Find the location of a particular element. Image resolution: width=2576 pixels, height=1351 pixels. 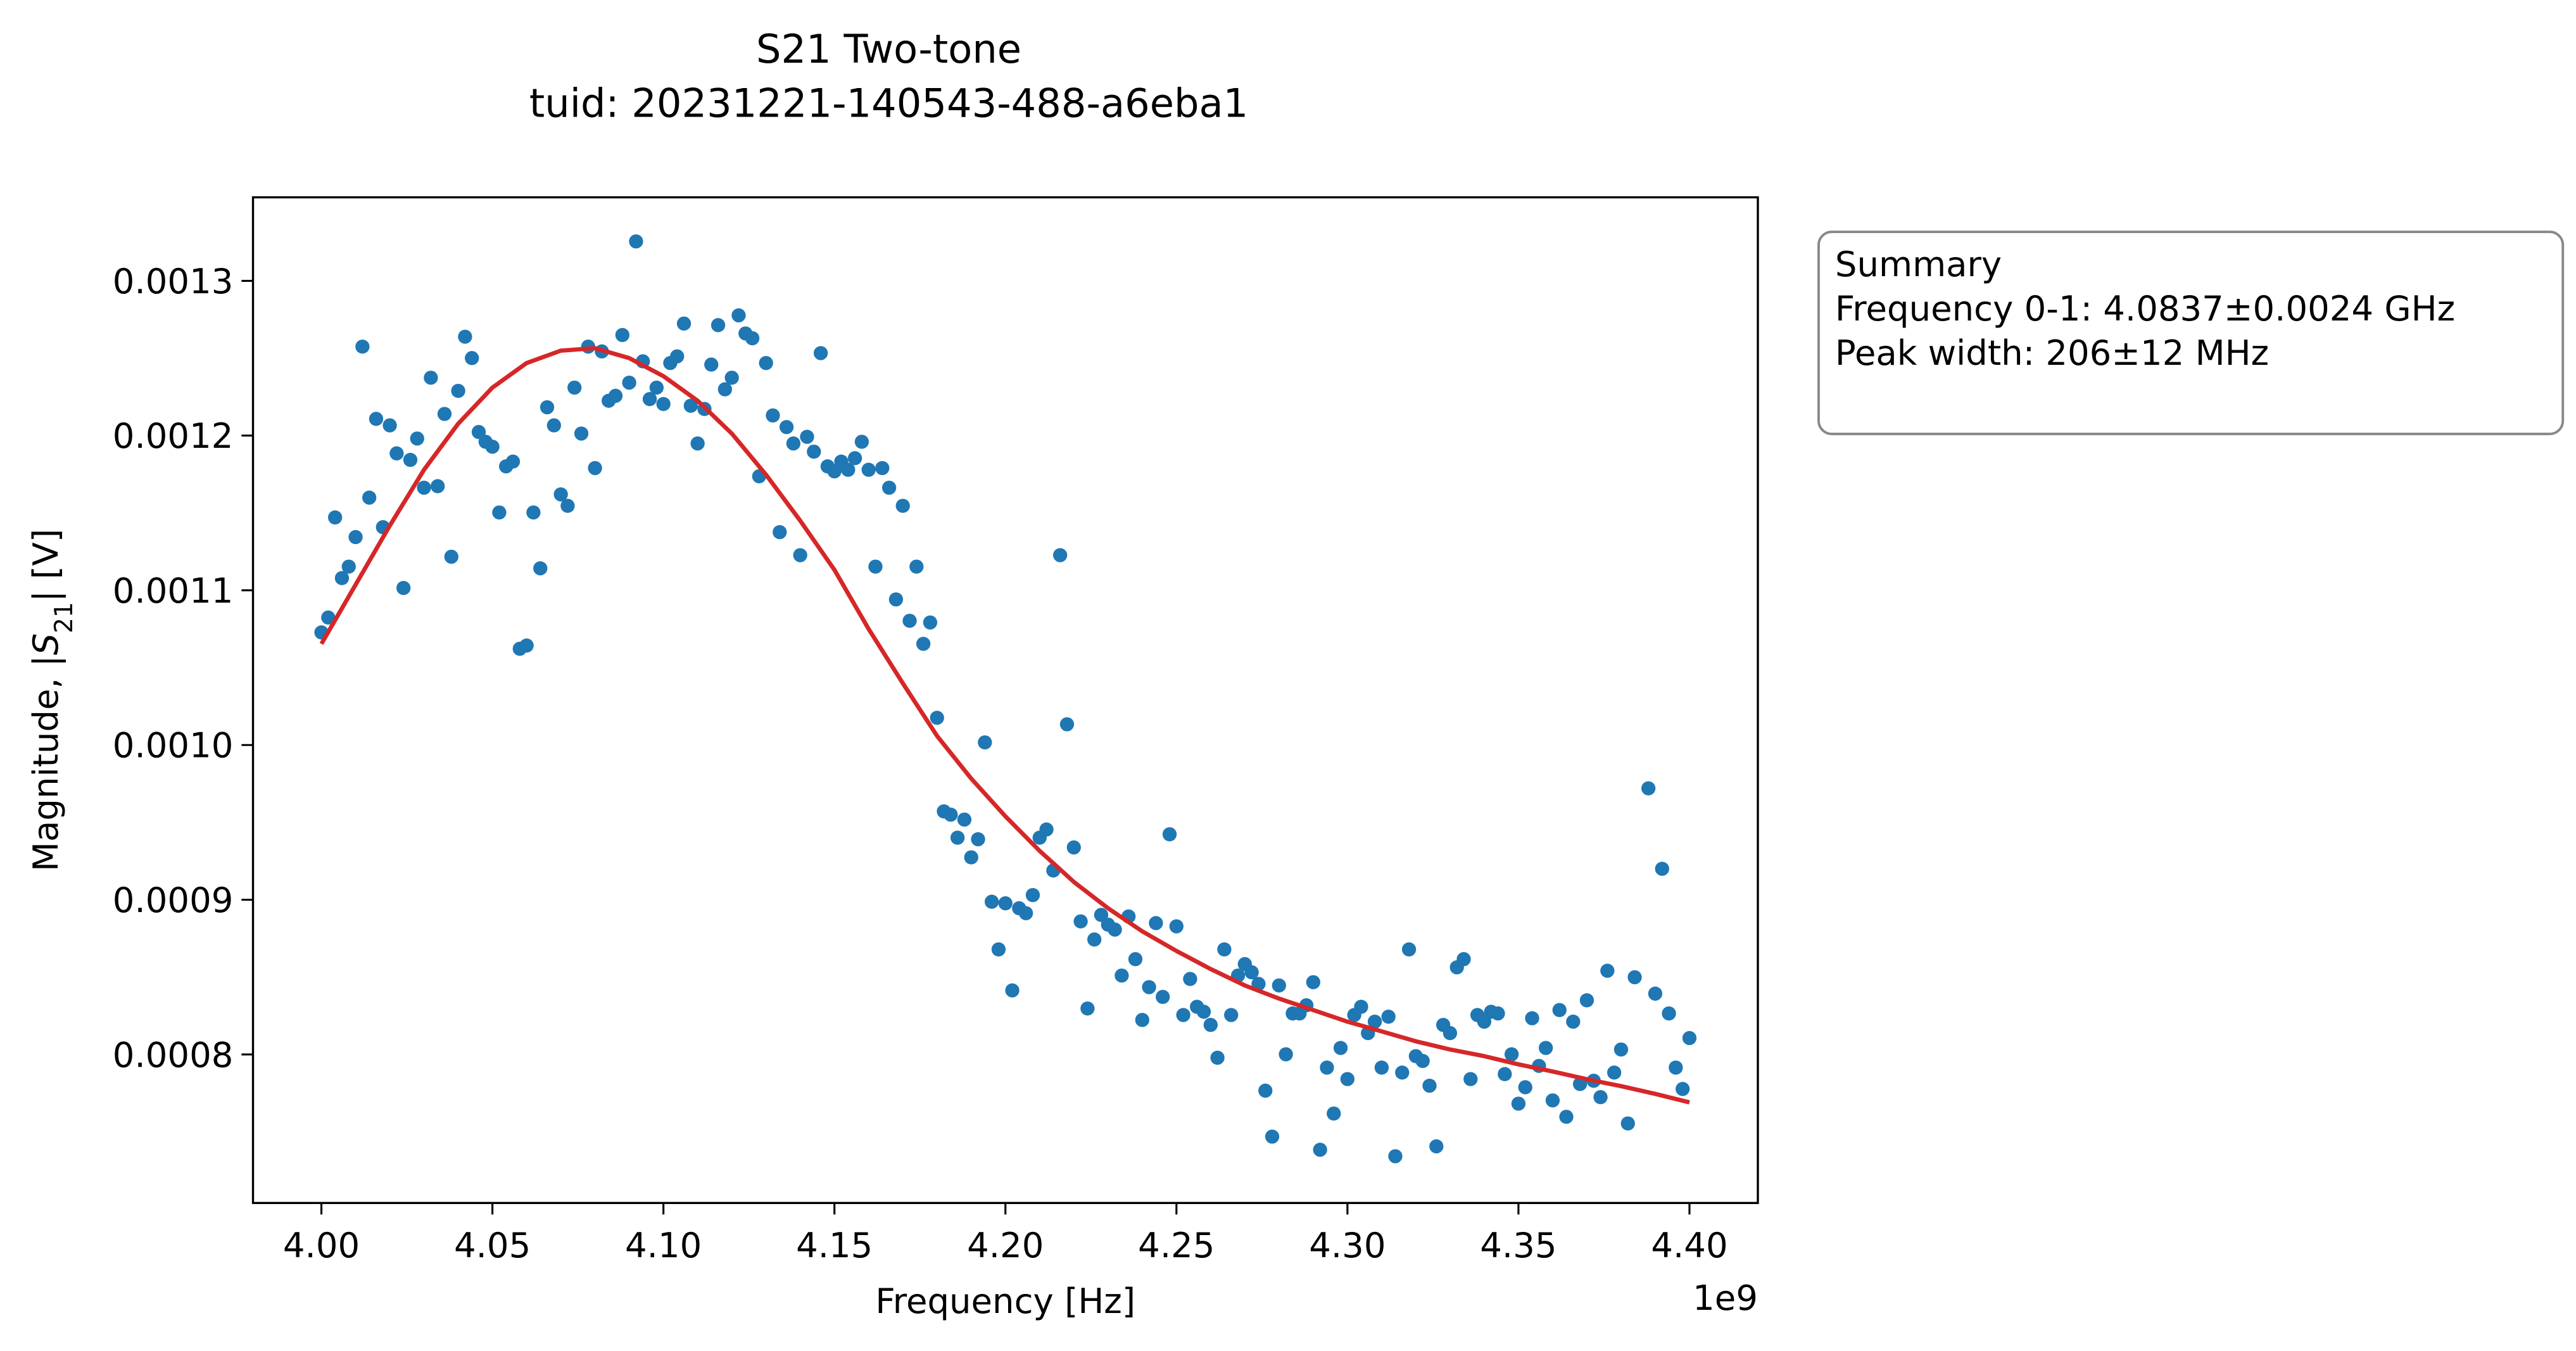

x-tick-label: 4.25 is located at coordinates (1176, 1245).